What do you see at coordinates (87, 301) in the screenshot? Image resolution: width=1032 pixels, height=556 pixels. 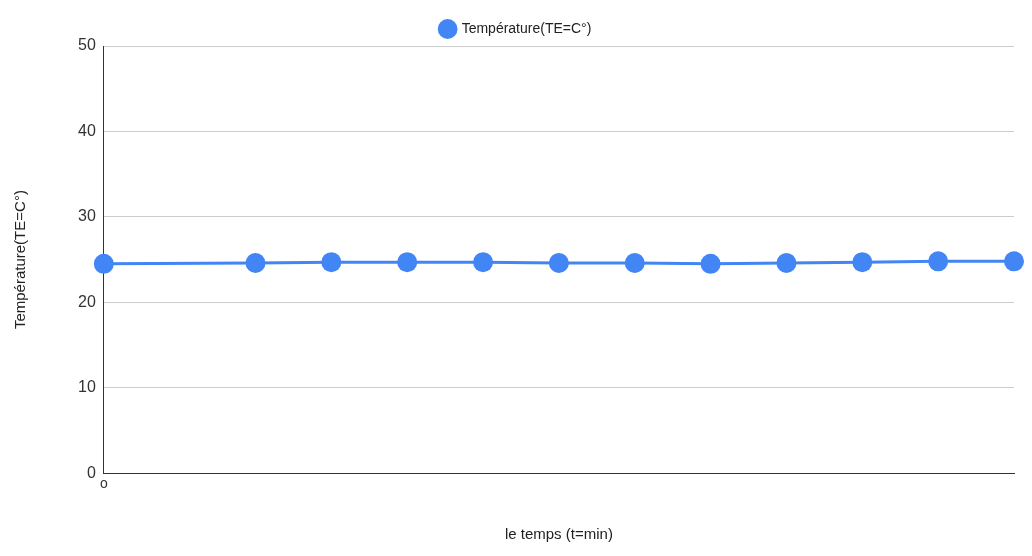 I see `y-tick-label: 20` at bounding box center [87, 301].